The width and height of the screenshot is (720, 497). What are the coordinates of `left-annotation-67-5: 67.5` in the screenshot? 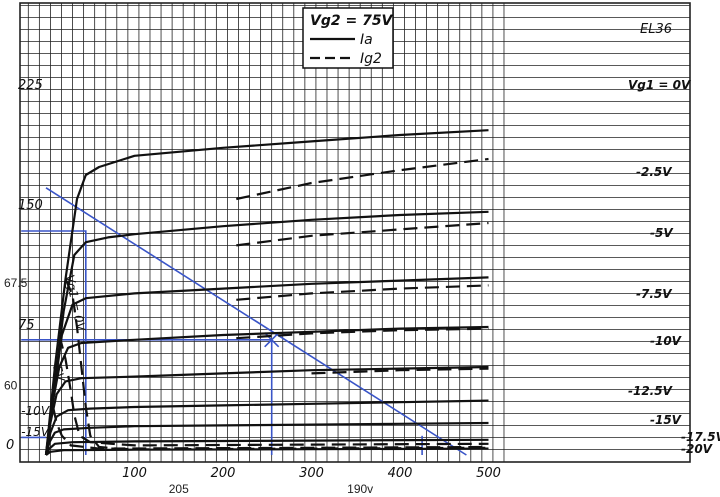 It's located at (16, 283).